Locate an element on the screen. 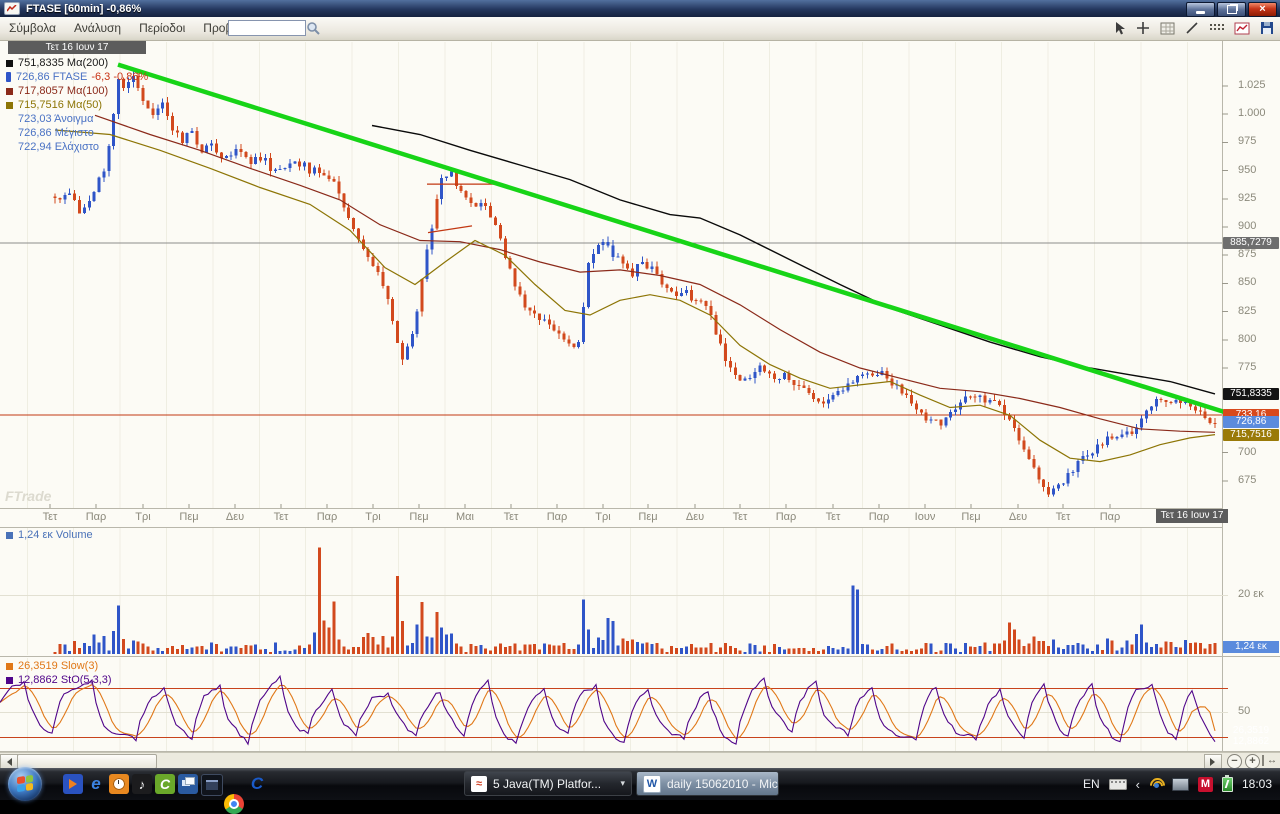  legend-row: 723,03 Άνοιγμα is located at coordinates (77, 119).